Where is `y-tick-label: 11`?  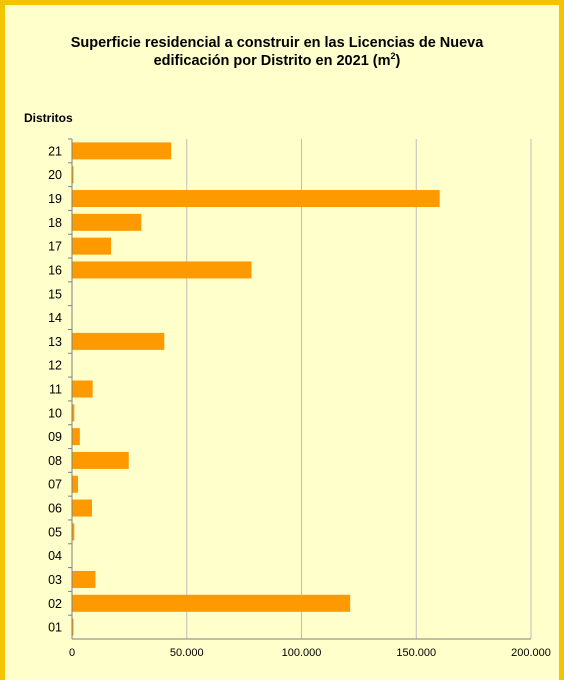
y-tick-label: 11 is located at coordinates (55, 390).